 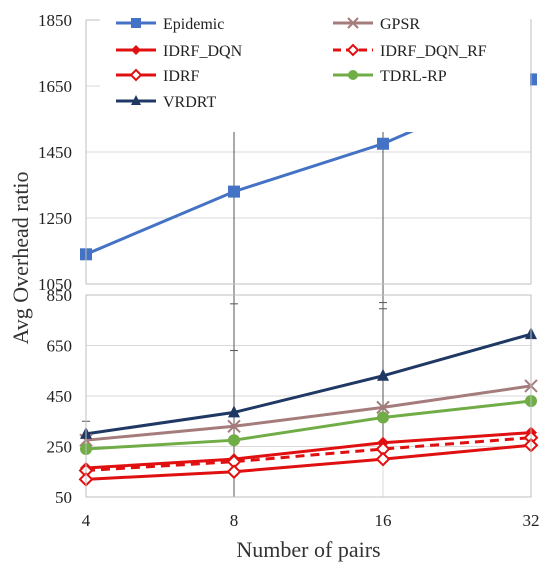 I want to click on x-tick-label: 16, so click(x=383, y=520).